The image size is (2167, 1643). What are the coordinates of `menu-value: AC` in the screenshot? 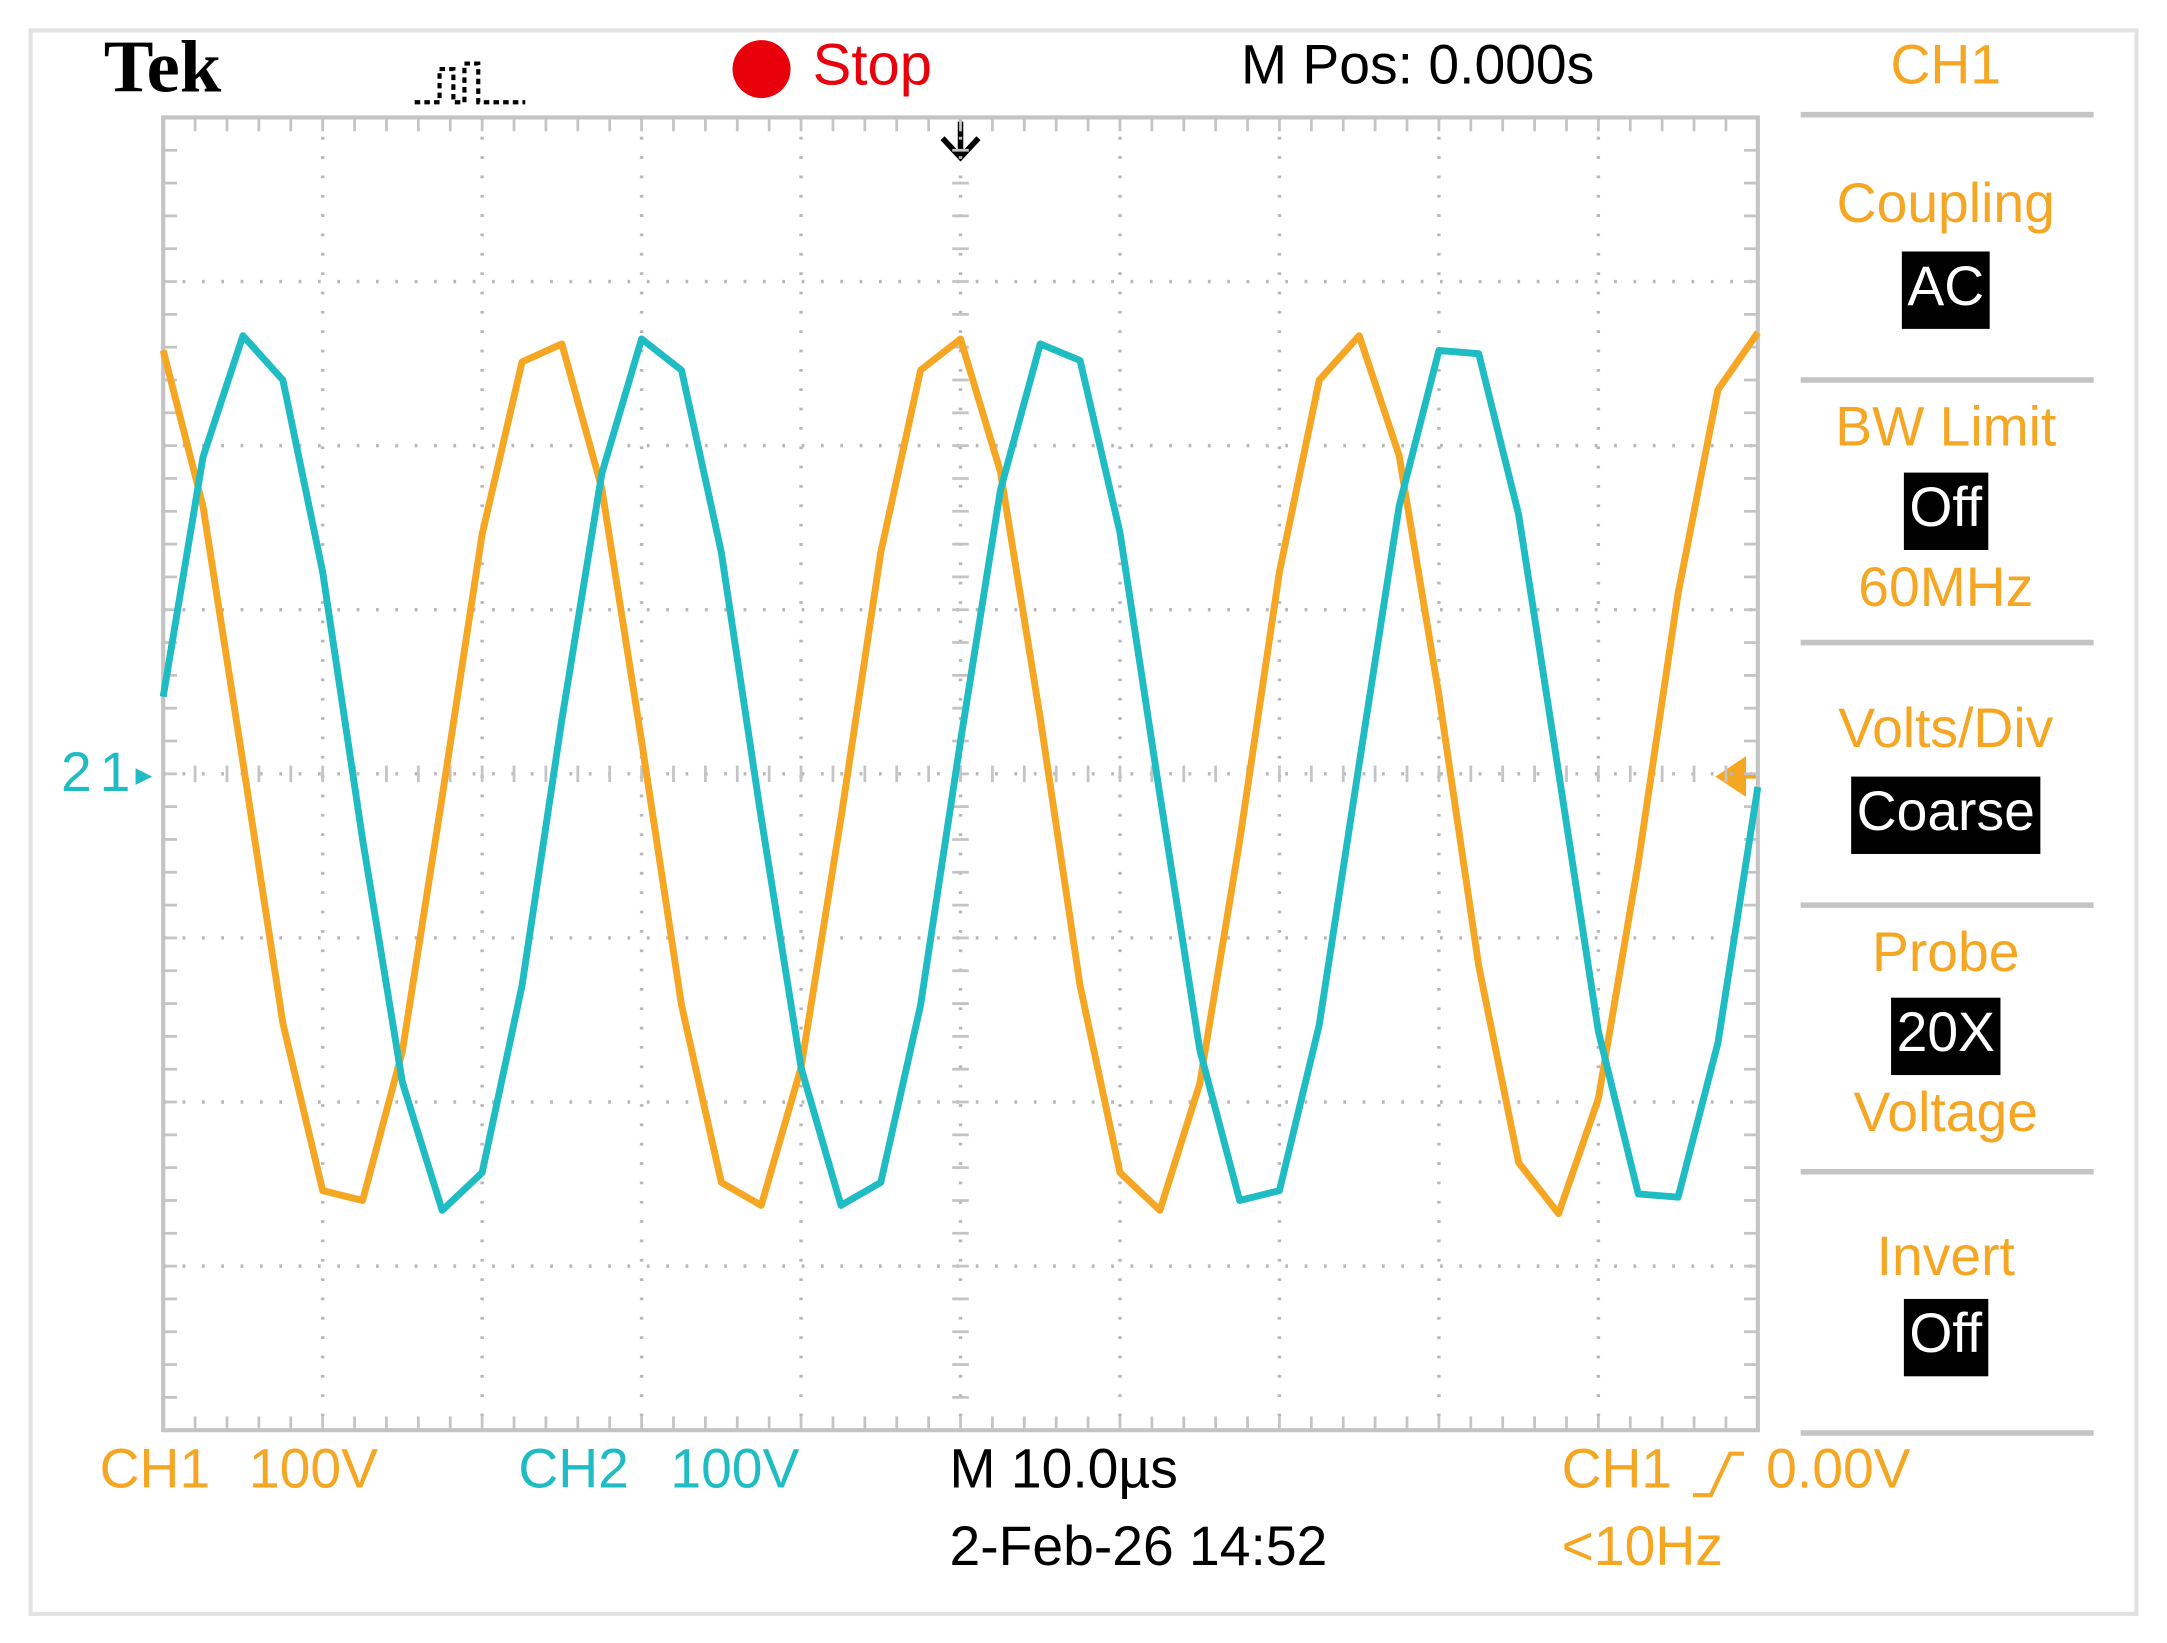 It's located at (1945, 286).